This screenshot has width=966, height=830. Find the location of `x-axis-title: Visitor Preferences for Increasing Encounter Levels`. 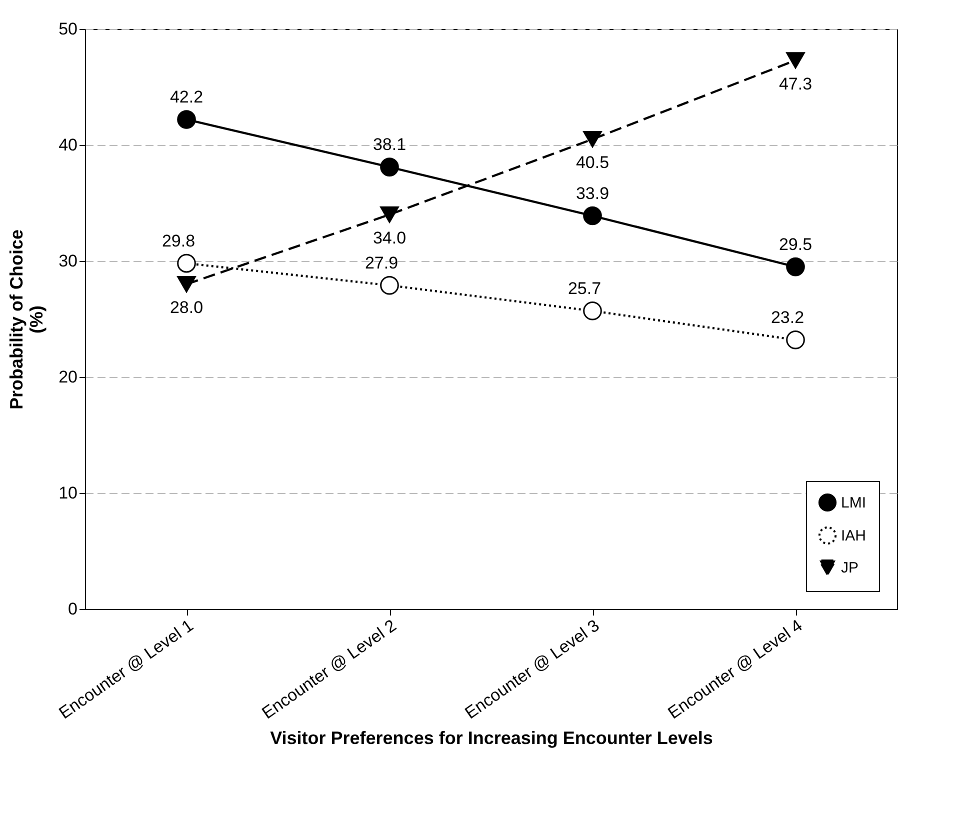

x-axis-title: Visitor Preferences for Increasing Encounter Levels is located at coordinates (491, 738).